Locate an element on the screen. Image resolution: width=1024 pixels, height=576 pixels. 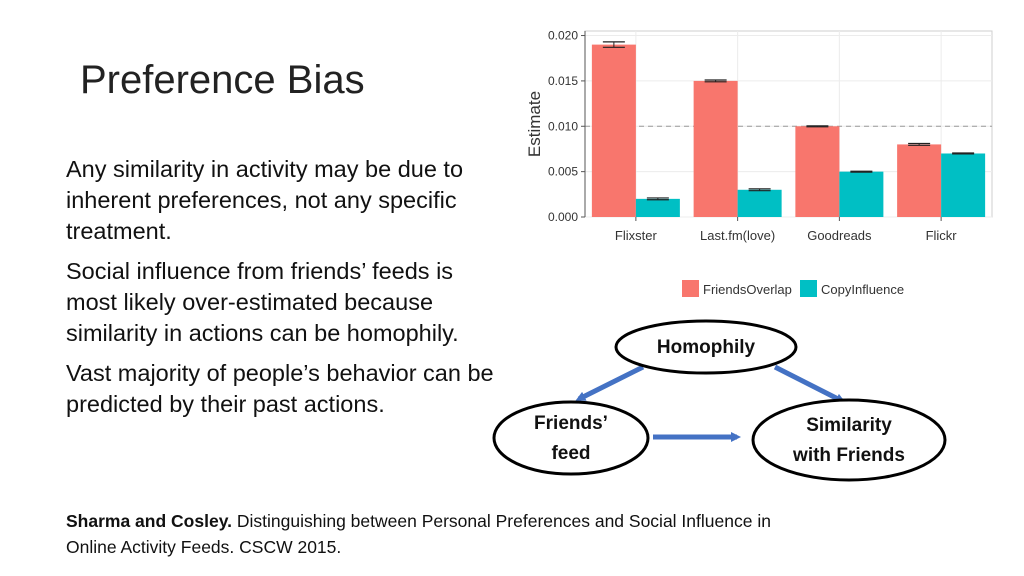
x-tick-label: Flixster is located at coordinates (636, 235).